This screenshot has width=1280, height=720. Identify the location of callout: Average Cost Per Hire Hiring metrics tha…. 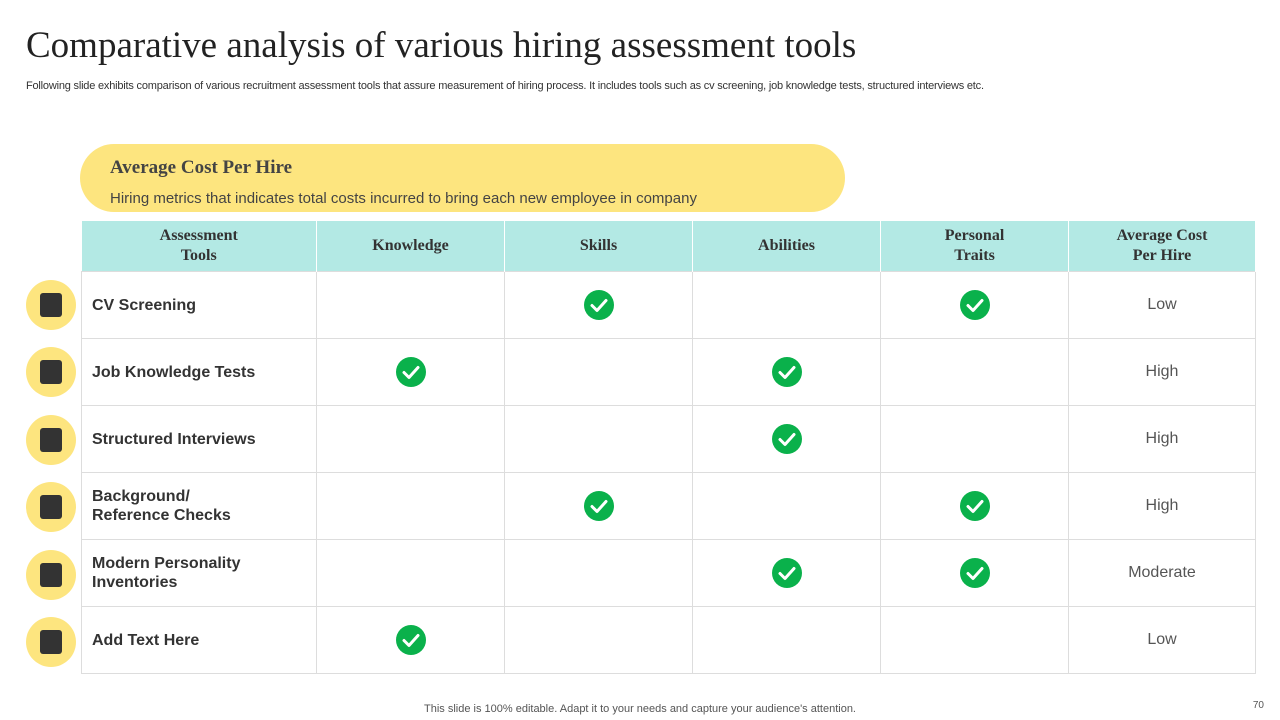
(462, 178).